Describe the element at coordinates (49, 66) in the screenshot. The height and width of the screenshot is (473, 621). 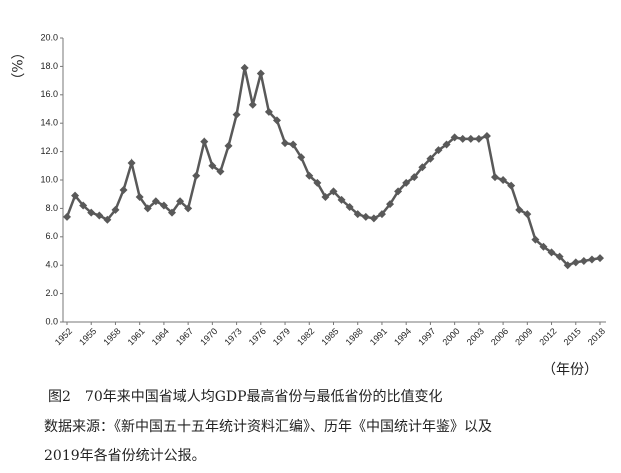
I see `y-tick-label: 18.0` at that location.